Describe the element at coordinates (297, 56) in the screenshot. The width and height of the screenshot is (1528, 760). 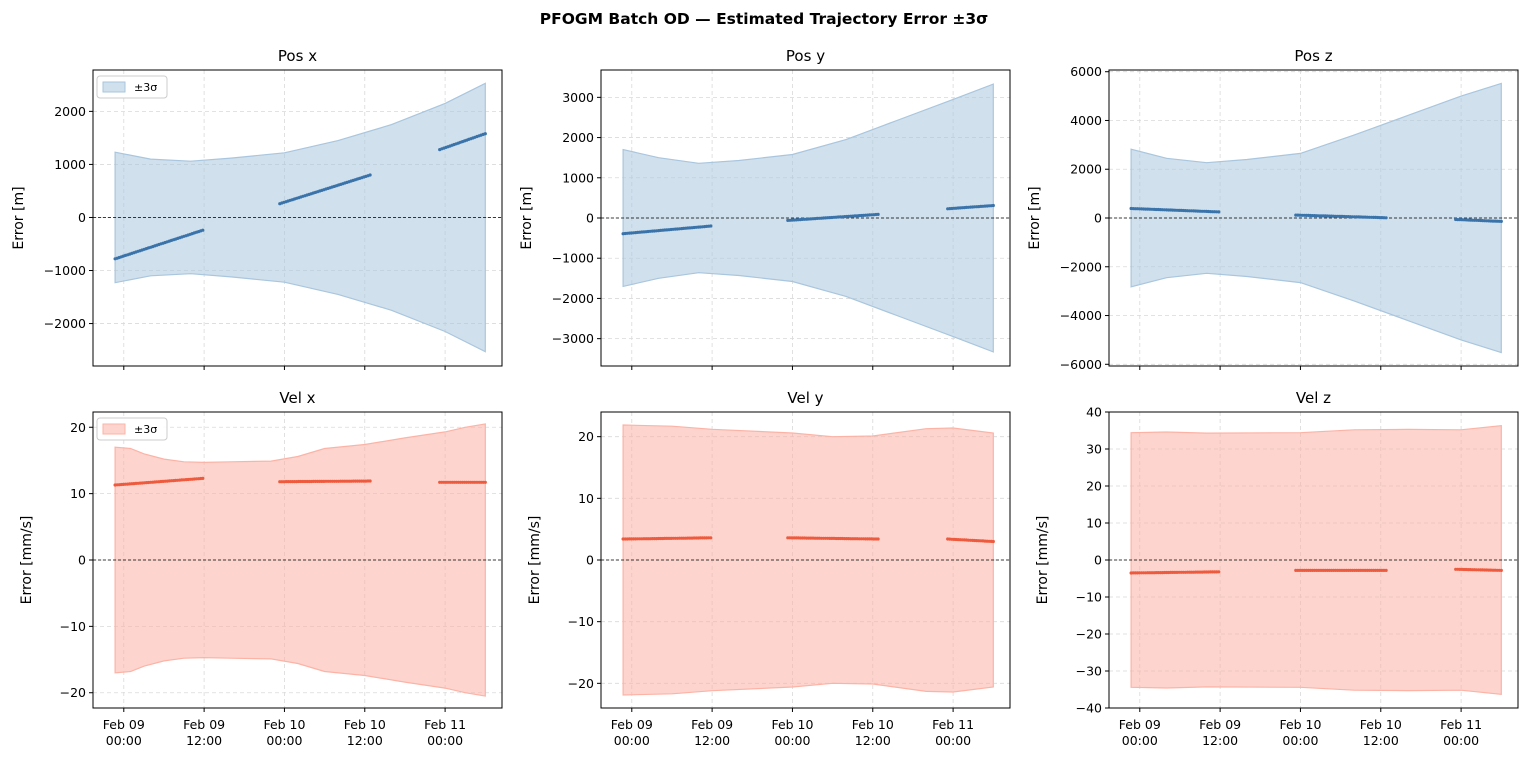
I see `subplot-title: Pos x` at that location.